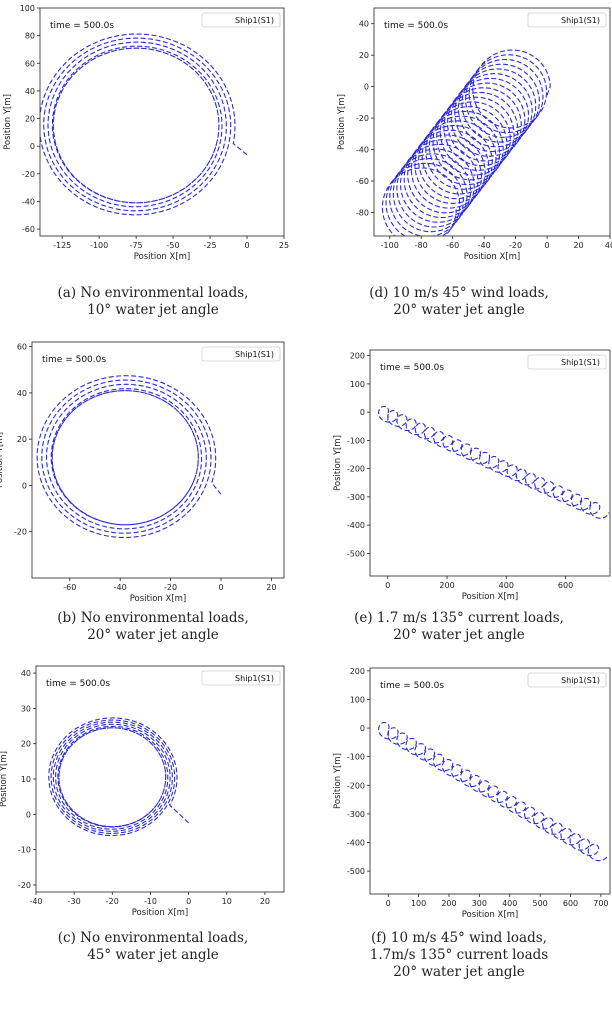 The image size is (612, 1010). I want to click on caption-c-line1: (c) No environmental loads,, so click(153, 938).